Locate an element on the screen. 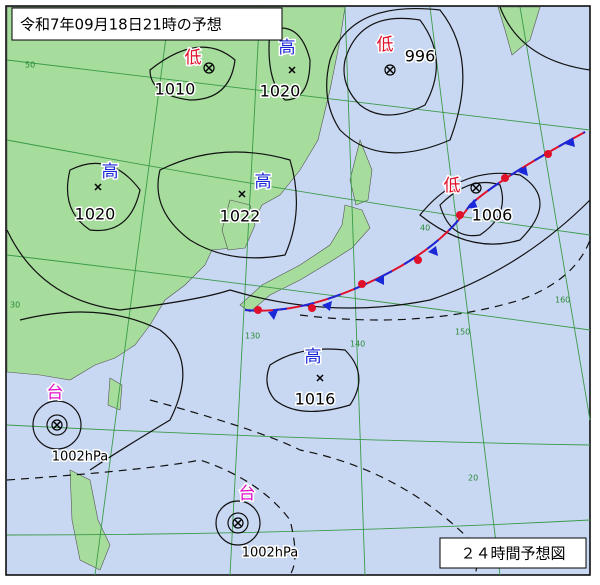 Image resolution: width=600 pixels, height=585 pixels. pressure-label: 996 is located at coordinates (420, 56).